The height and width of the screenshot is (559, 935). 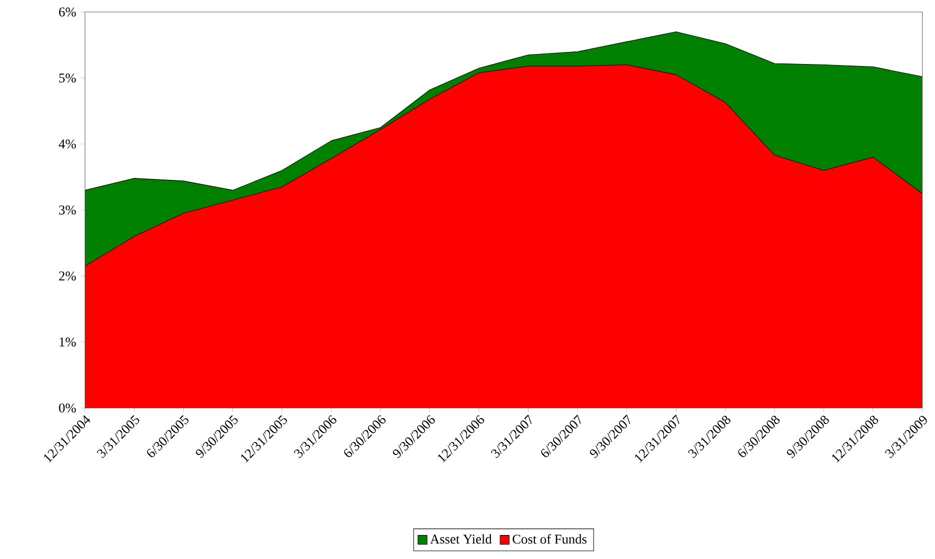 What do you see at coordinates (67, 12) in the screenshot?
I see `y-tick-label: 6%` at bounding box center [67, 12].